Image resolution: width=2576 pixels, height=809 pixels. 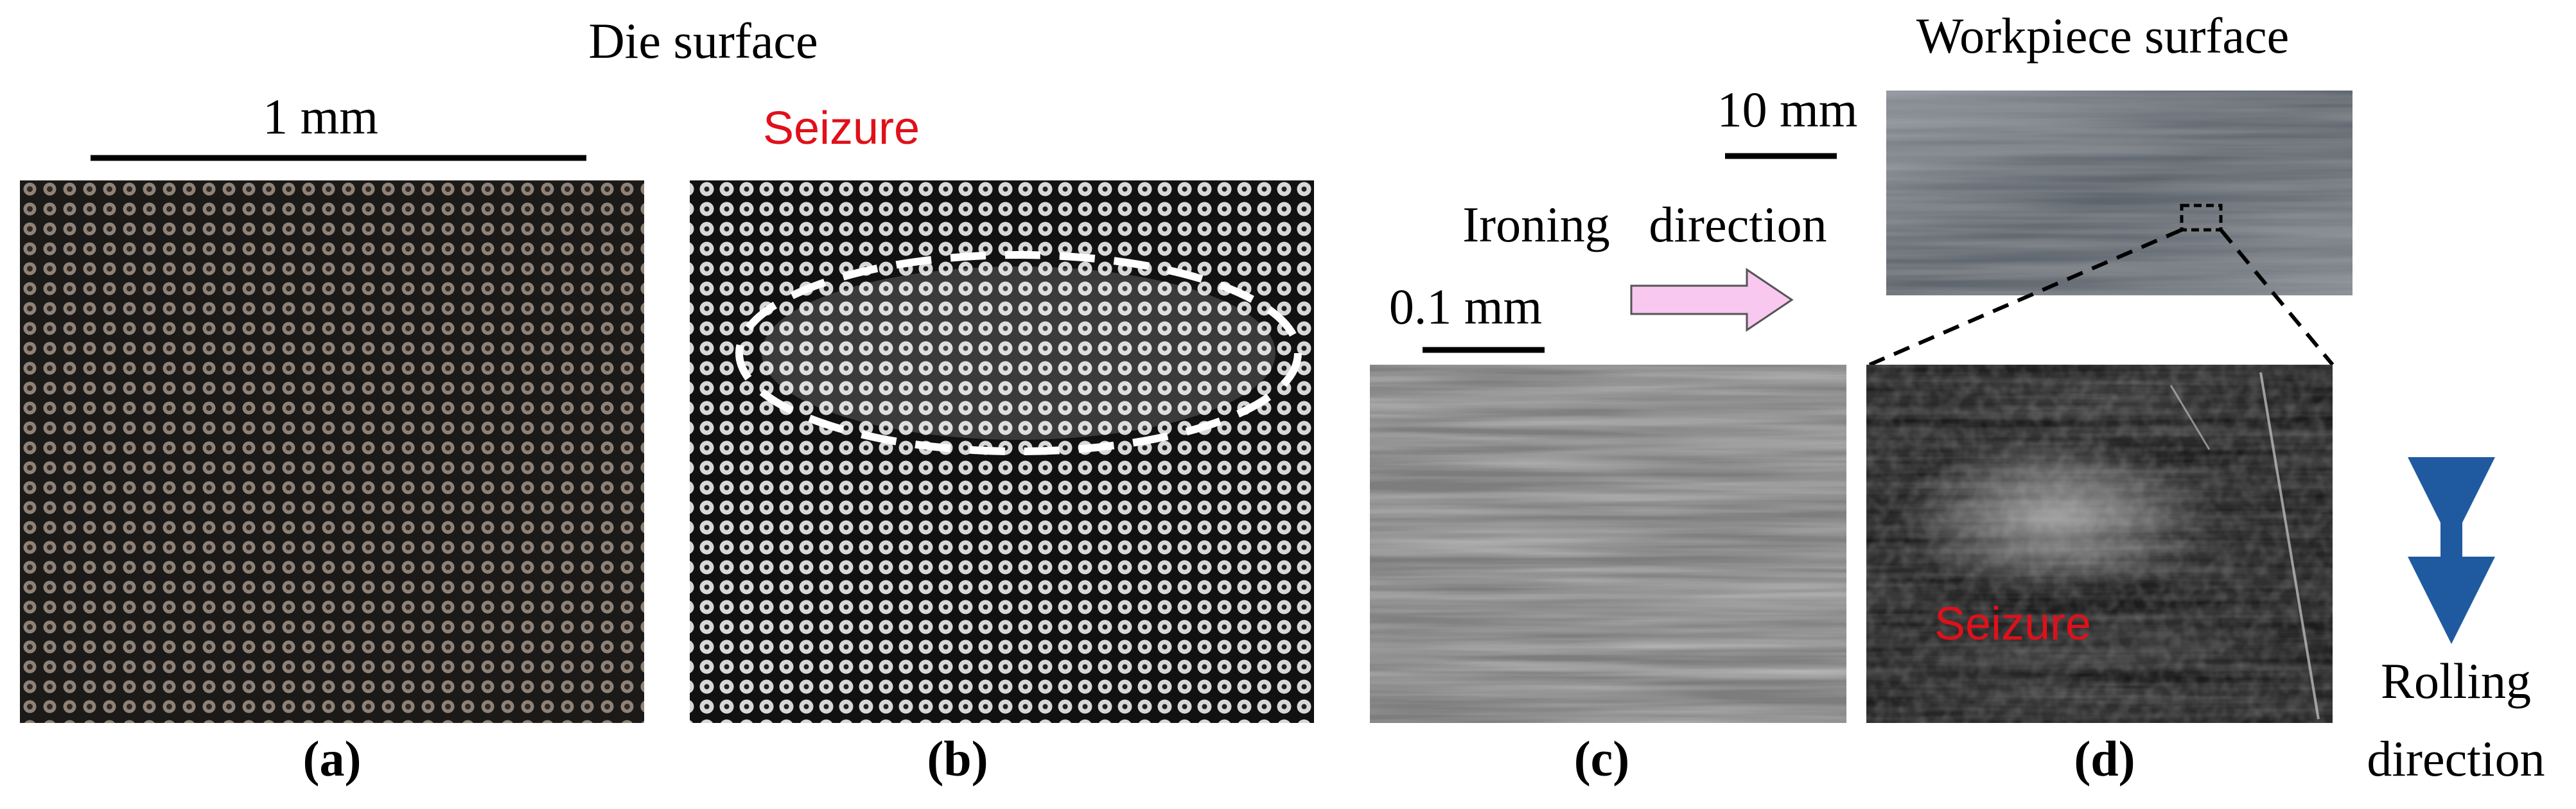 What do you see at coordinates (1738, 224) in the screenshot?
I see `ironing-label: direction` at bounding box center [1738, 224].